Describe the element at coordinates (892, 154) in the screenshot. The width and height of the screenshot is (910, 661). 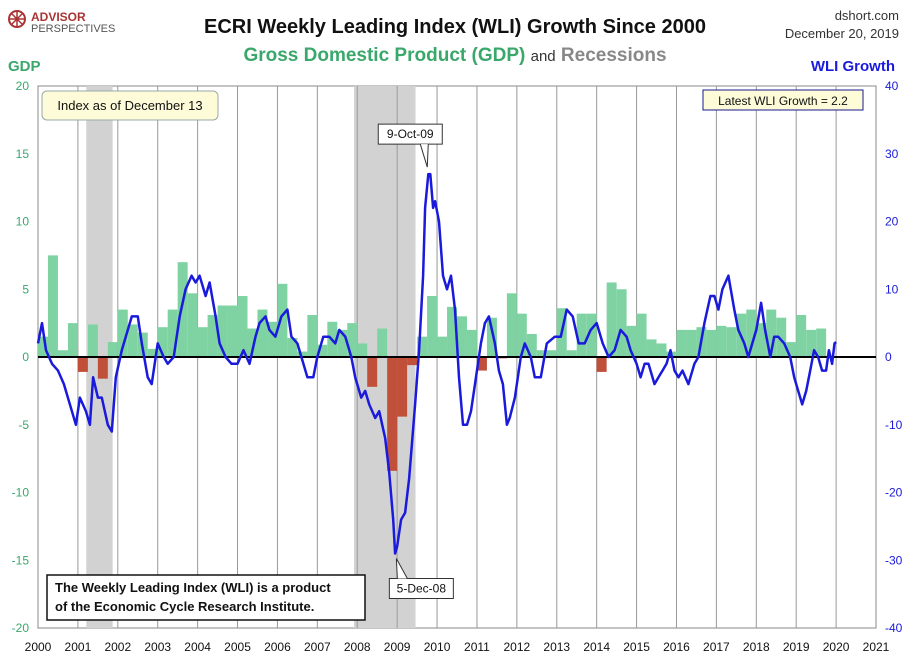
I see `right-tick-label: 30` at that location.